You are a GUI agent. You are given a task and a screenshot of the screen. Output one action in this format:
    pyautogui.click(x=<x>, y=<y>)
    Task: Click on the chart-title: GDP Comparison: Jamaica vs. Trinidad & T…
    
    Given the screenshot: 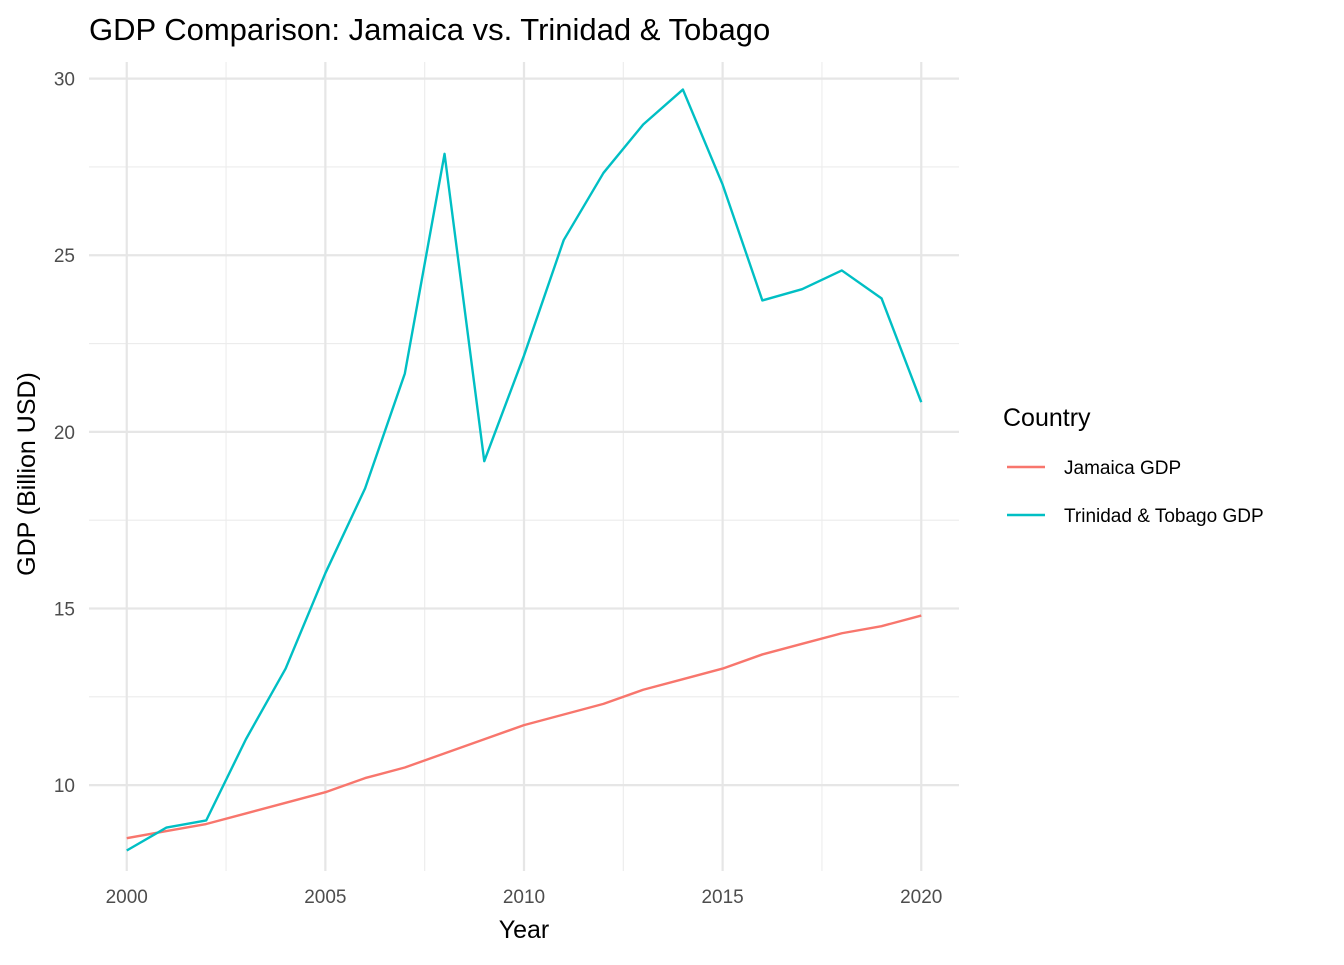 What is the action you would take?
    pyautogui.click(x=429, y=29)
    